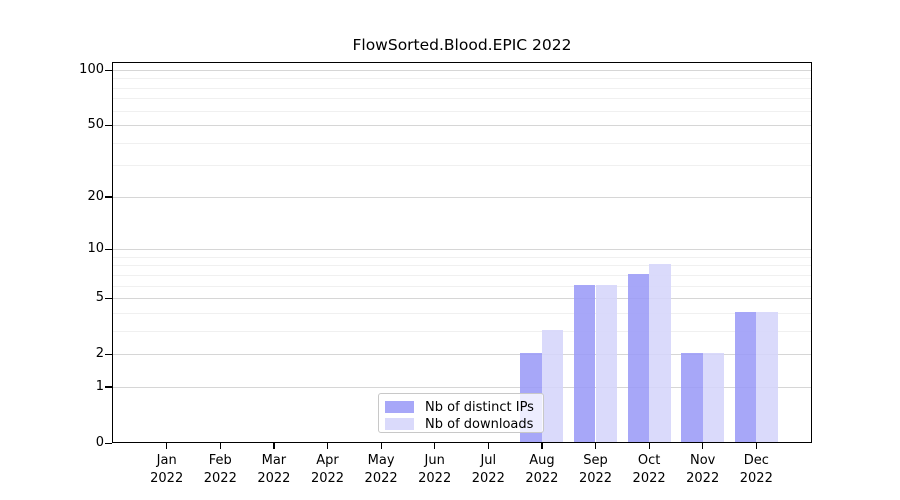 Image resolution: width=900 pixels, height=500 pixels. What do you see at coordinates (274, 469) in the screenshot?
I see `x-tick-label: Mar 2022` at bounding box center [274, 469].